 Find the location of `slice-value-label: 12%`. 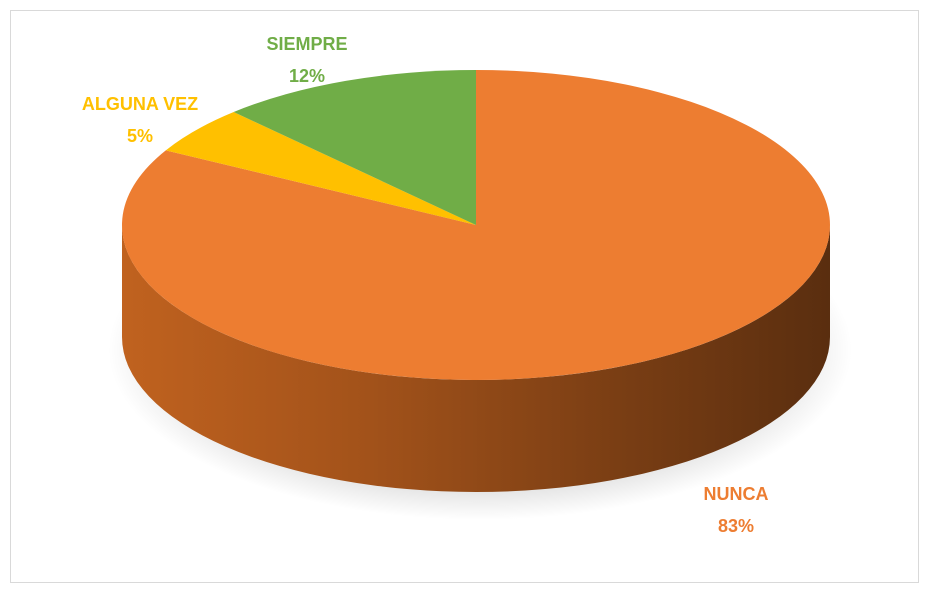

slice-value-label: 12% is located at coordinates (307, 76).